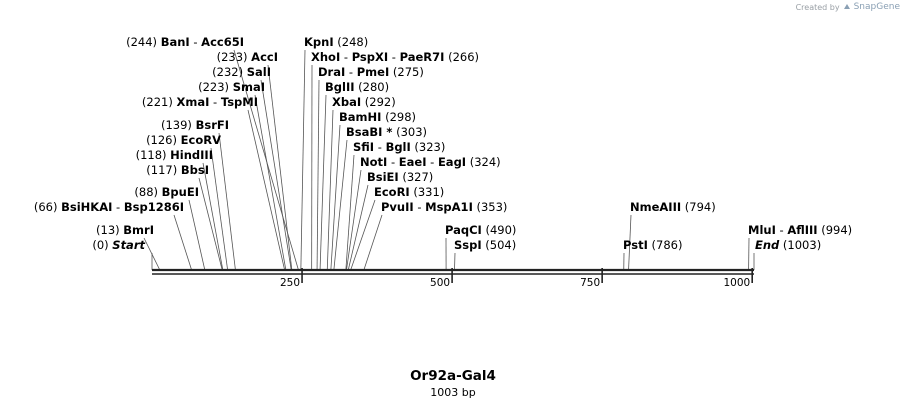  What do you see at coordinates (453, 392) in the screenshot?
I see `map-length: 1003 bp` at bounding box center [453, 392].